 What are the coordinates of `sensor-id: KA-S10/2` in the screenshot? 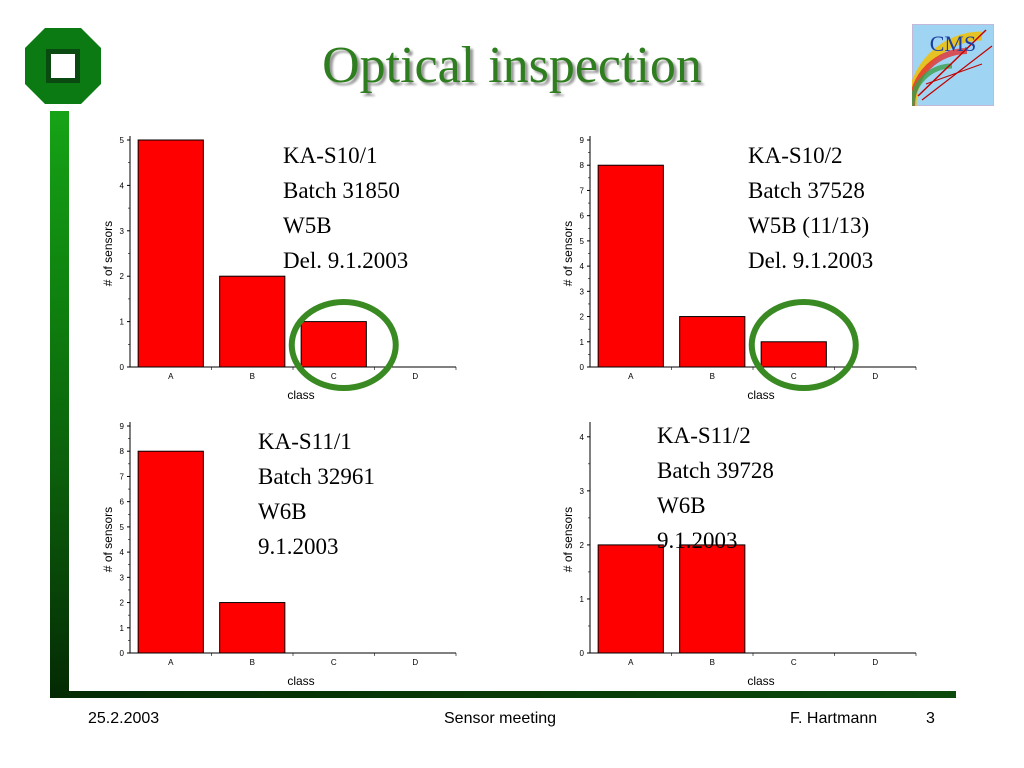 It's located at (795, 155).